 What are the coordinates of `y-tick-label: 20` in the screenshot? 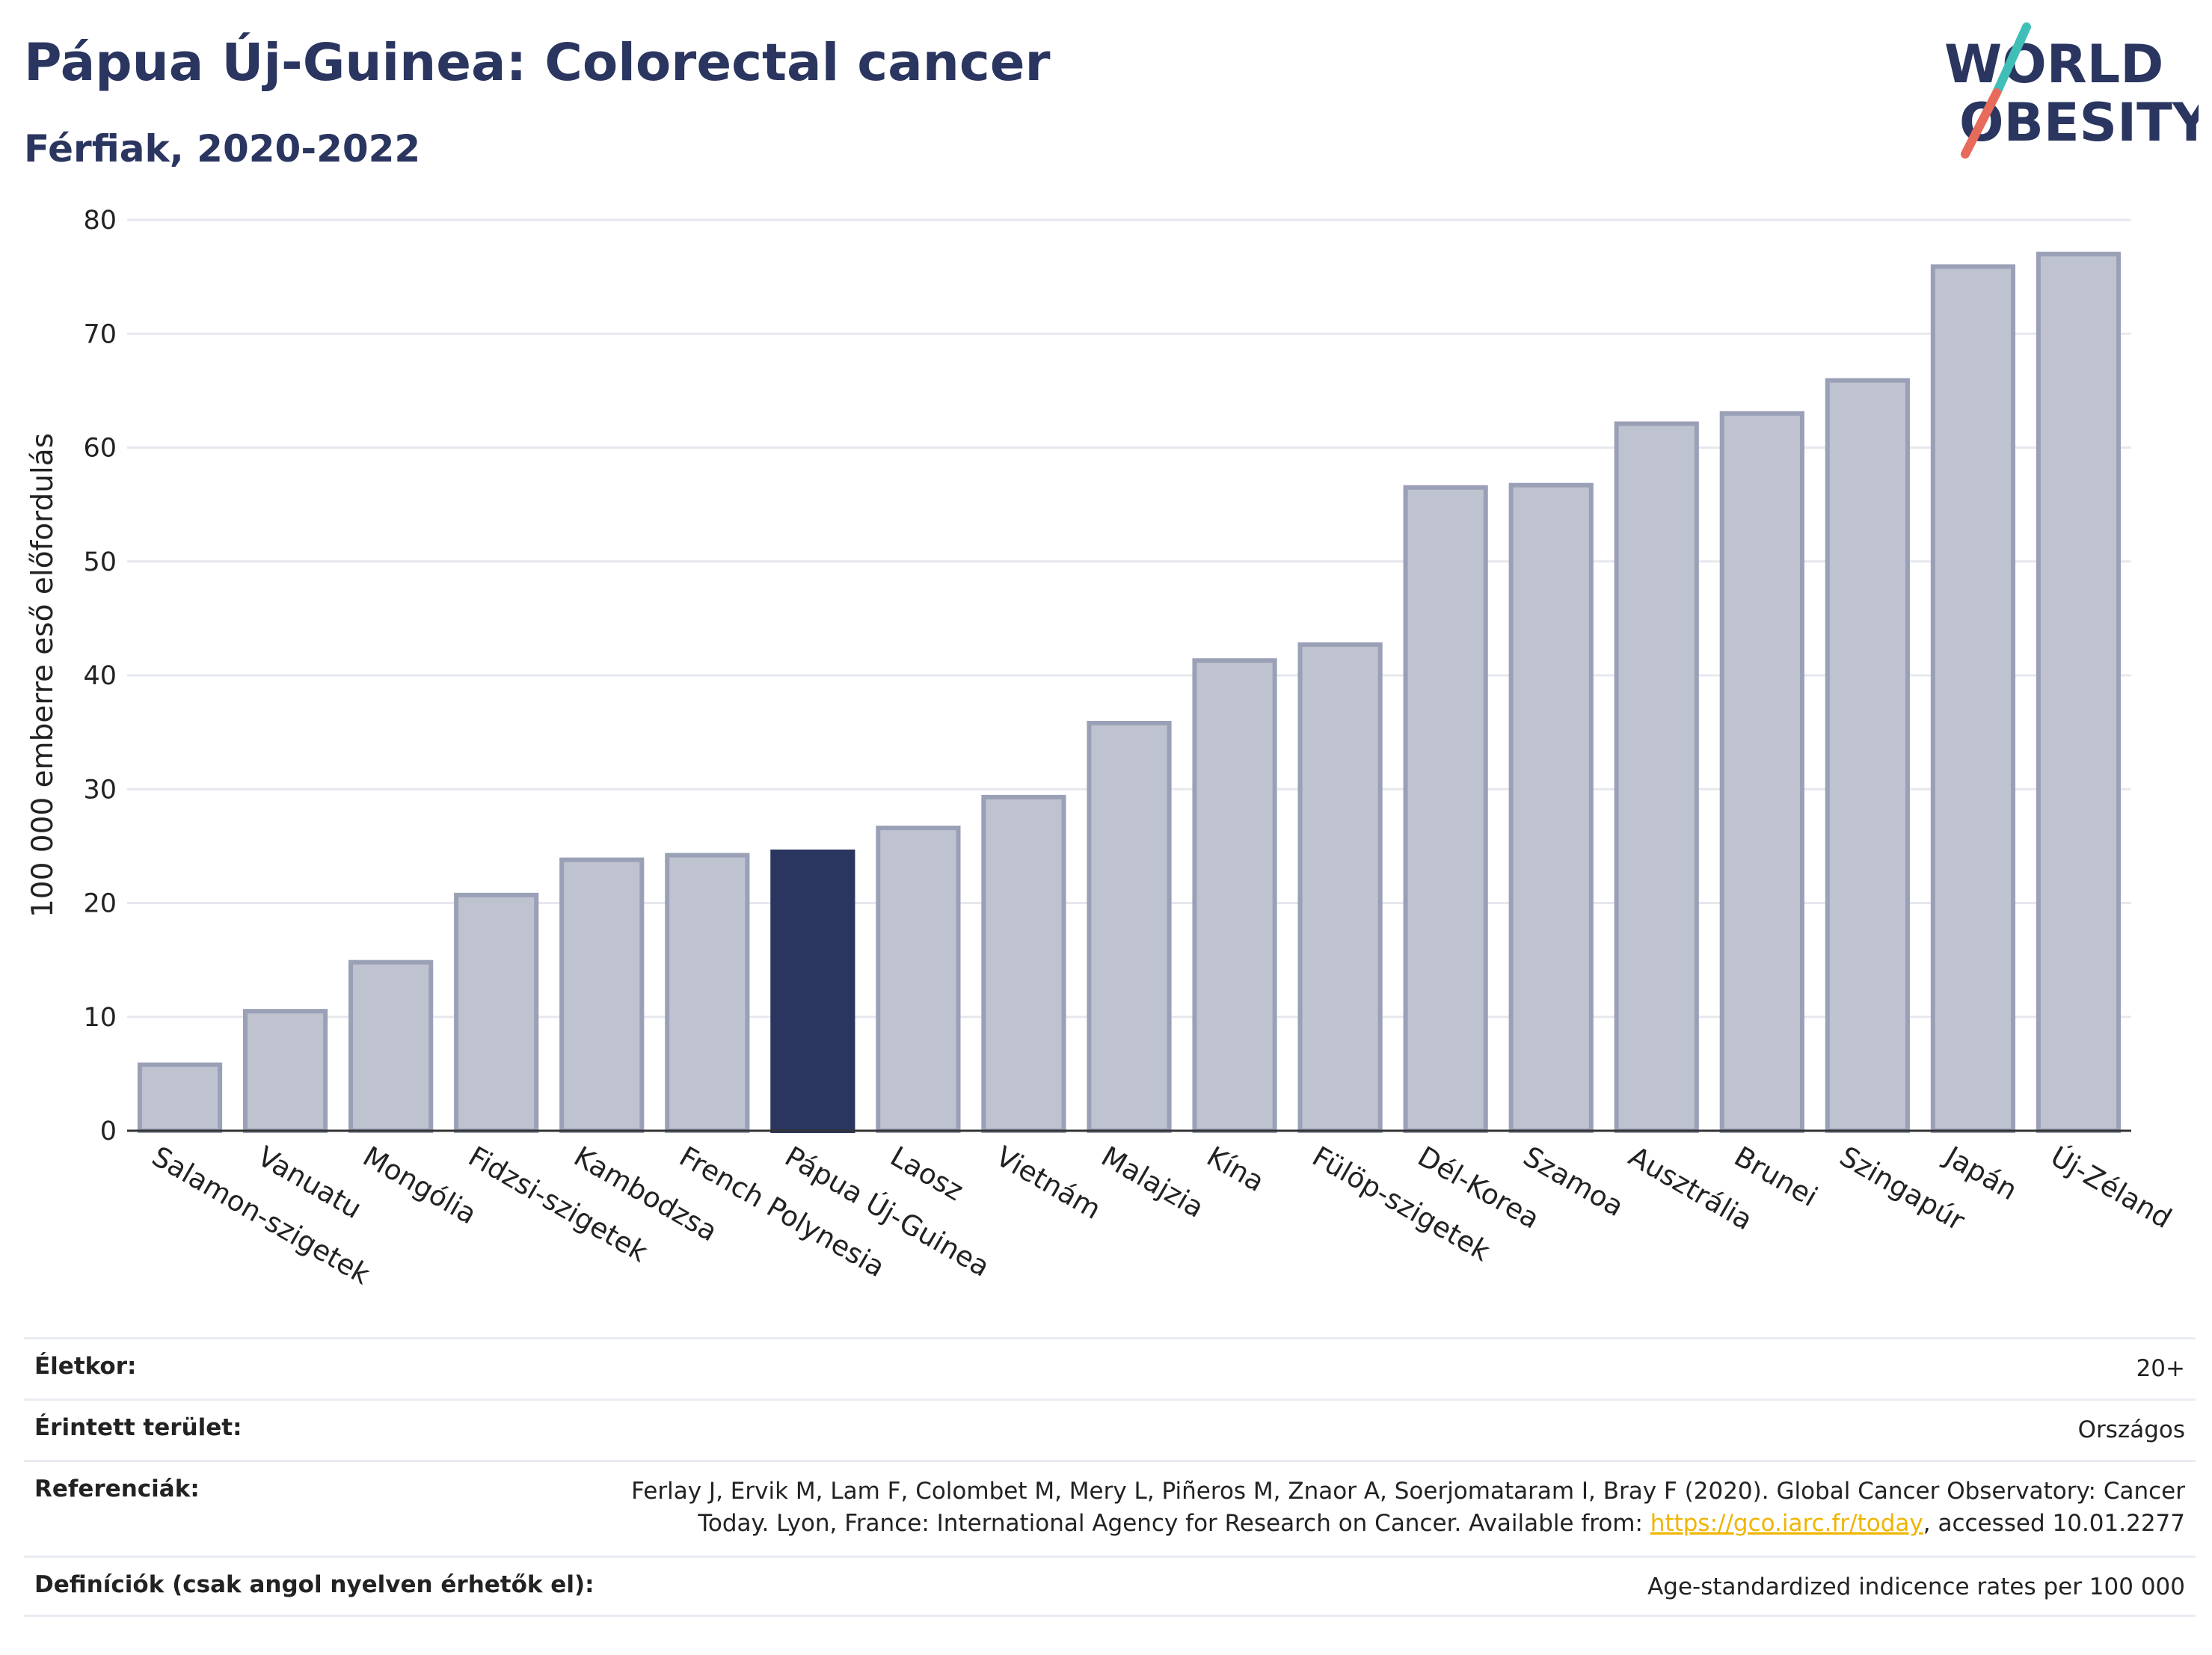 It's located at (100, 904).